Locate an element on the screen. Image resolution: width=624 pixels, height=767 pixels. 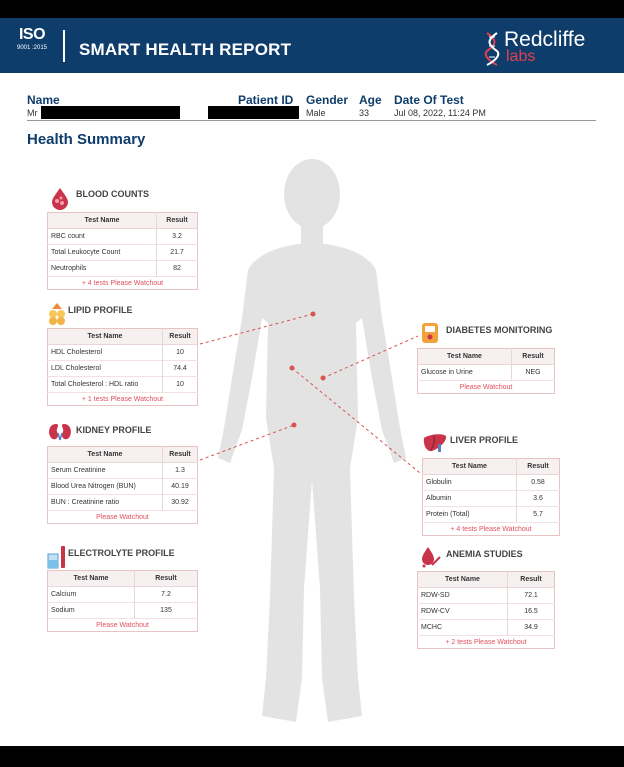
electrolyte-profile-title: ELECTROLYTE PROFILE is located at coordinates (121, 553).